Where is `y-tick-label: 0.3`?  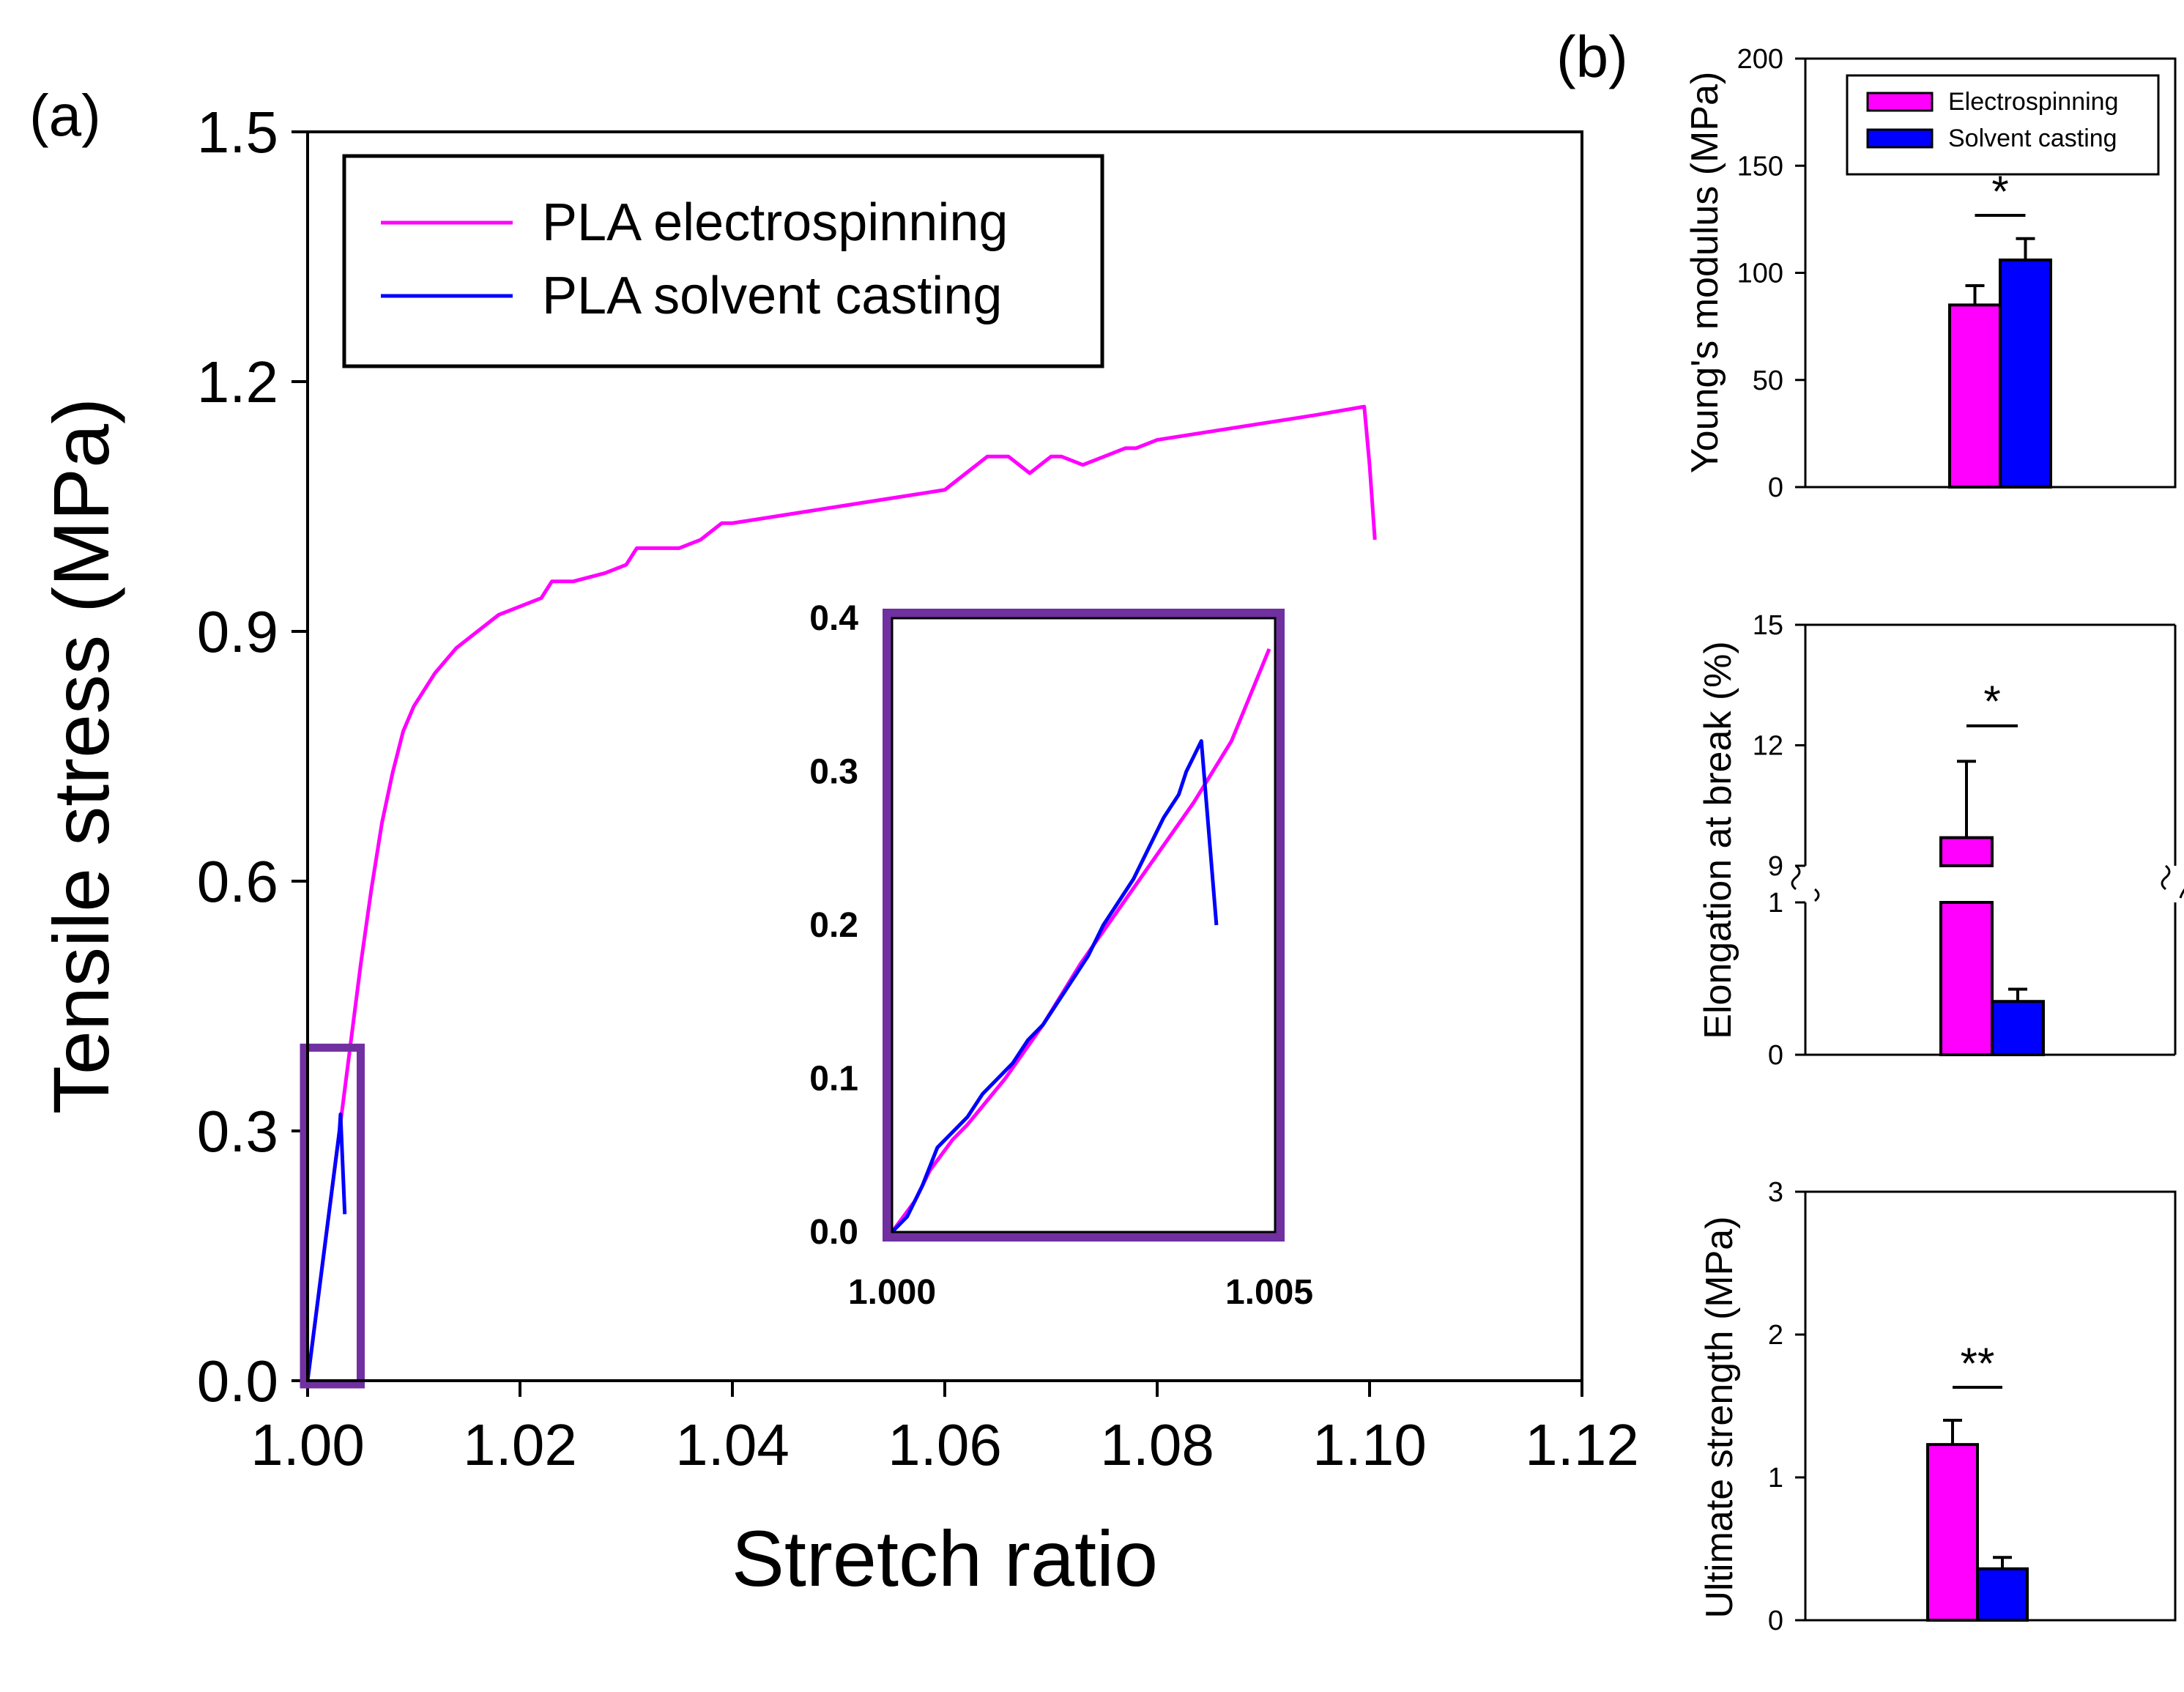 y-tick-label: 0.3 is located at coordinates (238, 1131).